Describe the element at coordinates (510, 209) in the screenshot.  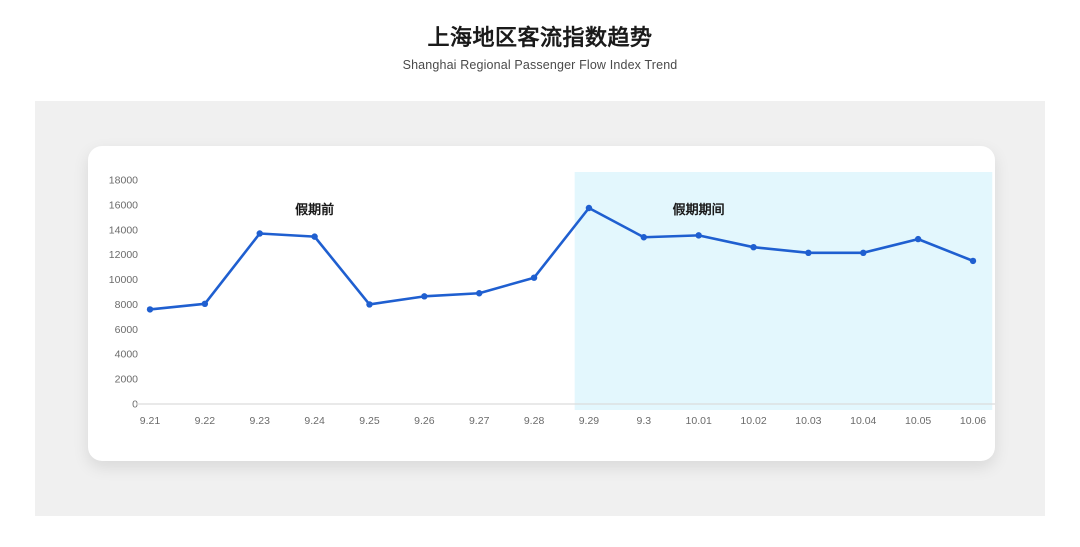
I see `chart-annotations: 假期前 假期期间` at that location.